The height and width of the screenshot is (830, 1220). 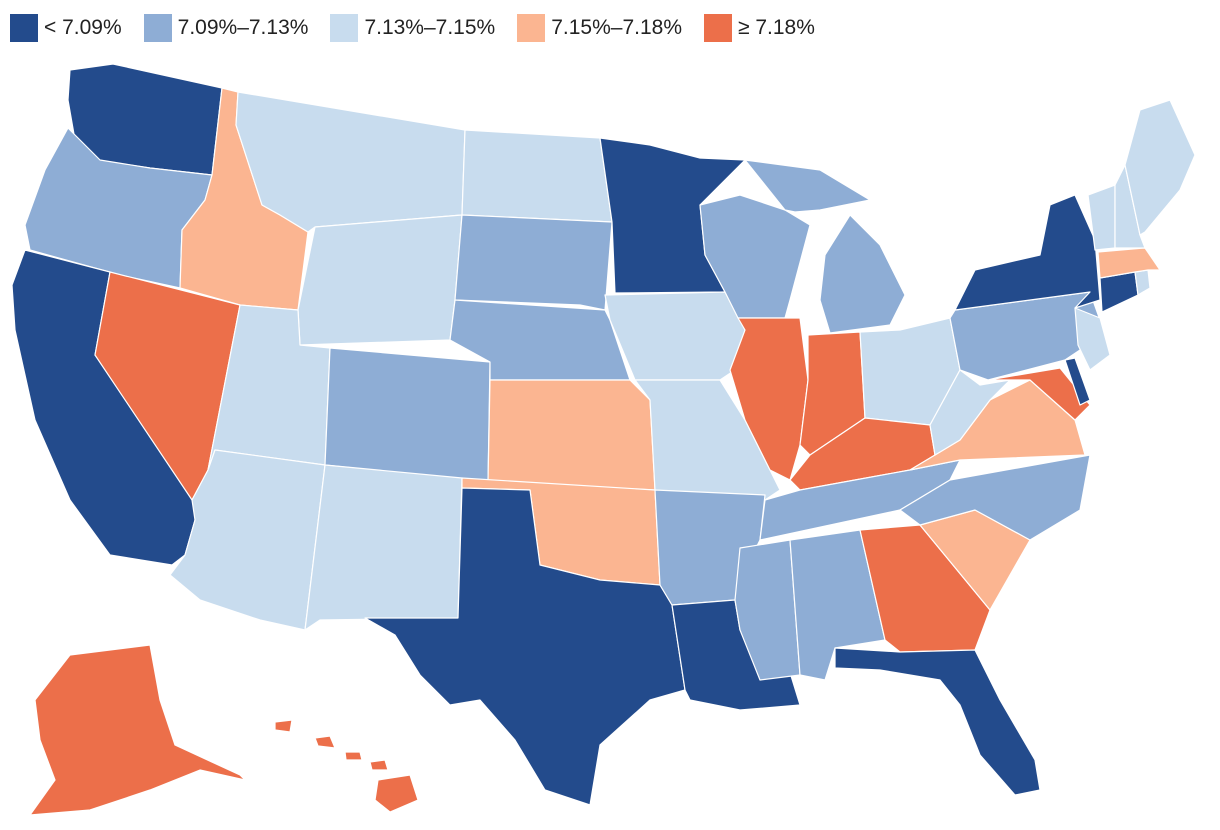 I want to click on state-wi, so click(x=755, y=256).